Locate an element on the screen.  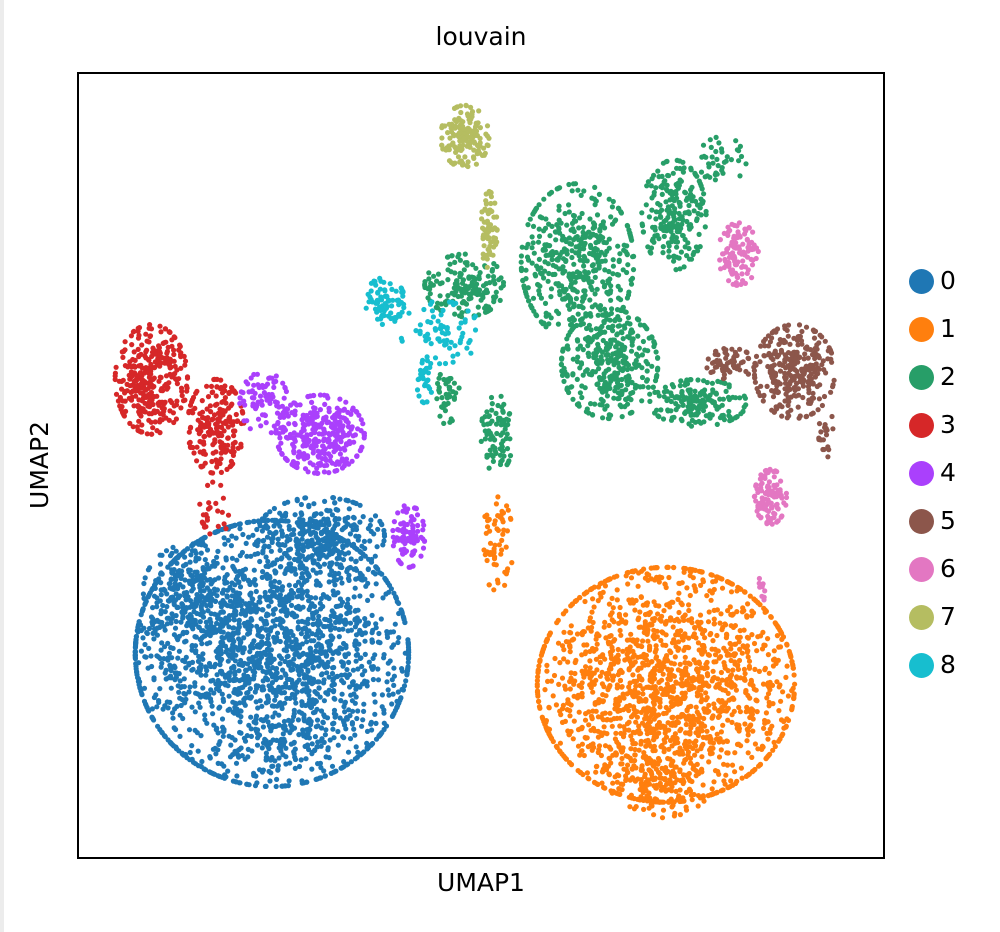
y-axis-label: UMAP2 is located at coordinates (39, 465).